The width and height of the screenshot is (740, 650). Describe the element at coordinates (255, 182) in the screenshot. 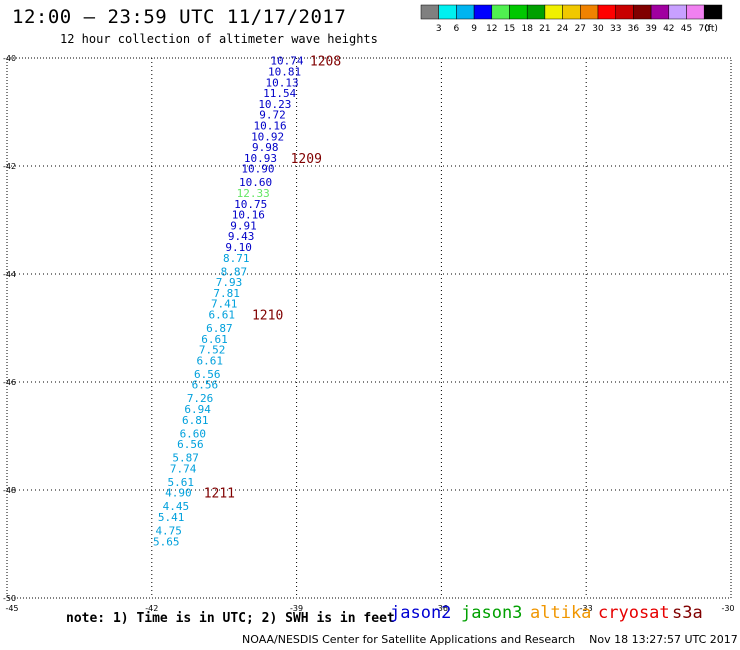

I see `wave-height-label: 10.60` at that location.